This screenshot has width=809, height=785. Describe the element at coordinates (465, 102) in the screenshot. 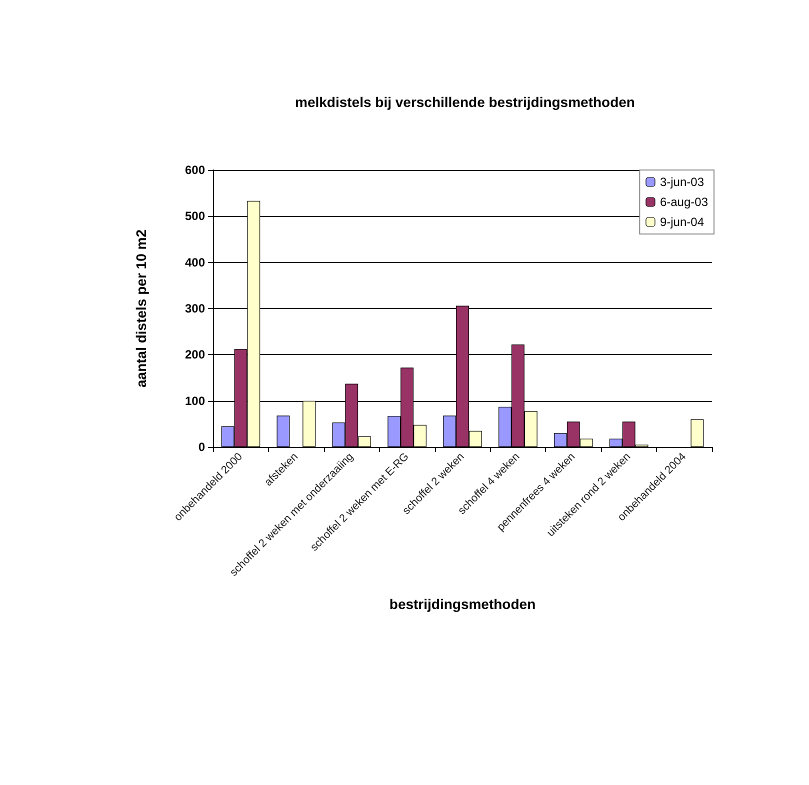

I see `chart-title: melkdistels bij verschillende bestrijdingsmethoden` at that location.